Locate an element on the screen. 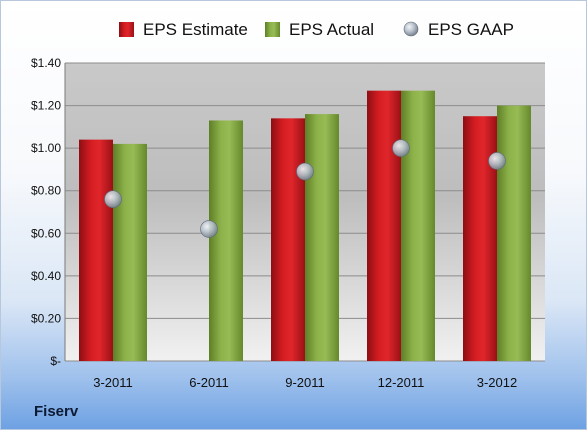 The height and width of the screenshot is (431, 587). legend-label: EPS Estimate is located at coordinates (195, 29).